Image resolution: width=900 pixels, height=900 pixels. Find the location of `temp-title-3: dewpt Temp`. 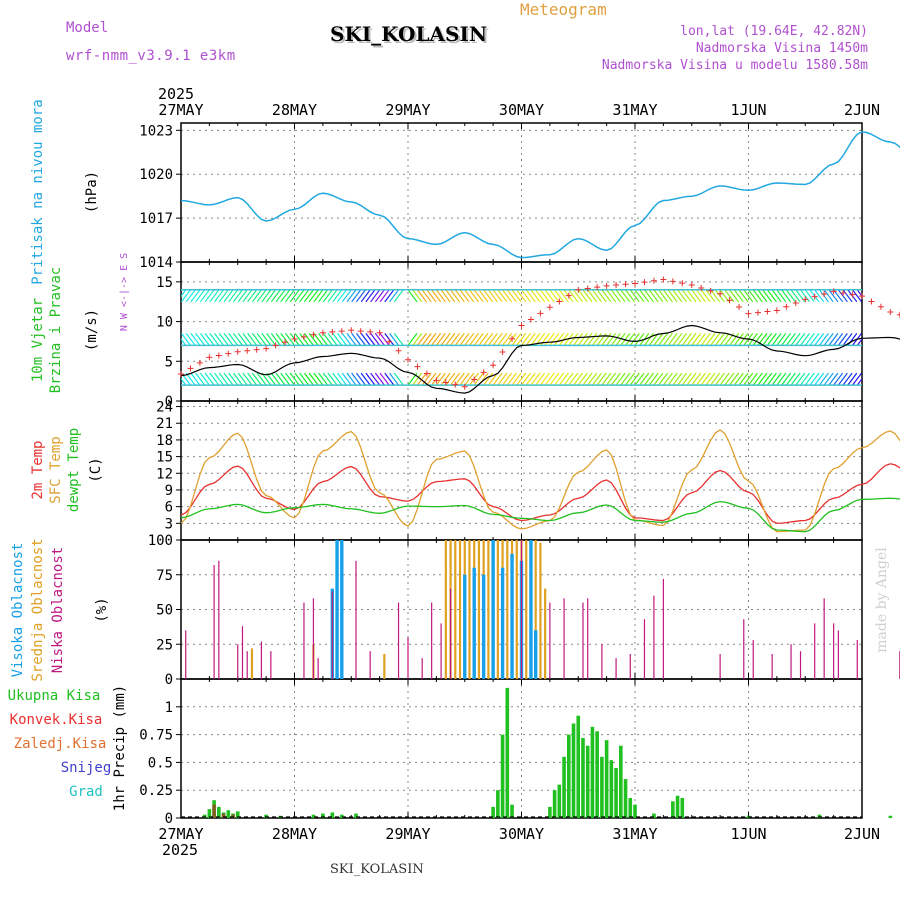

temp-title-3: dewpt Temp is located at coordinates (74, 470).